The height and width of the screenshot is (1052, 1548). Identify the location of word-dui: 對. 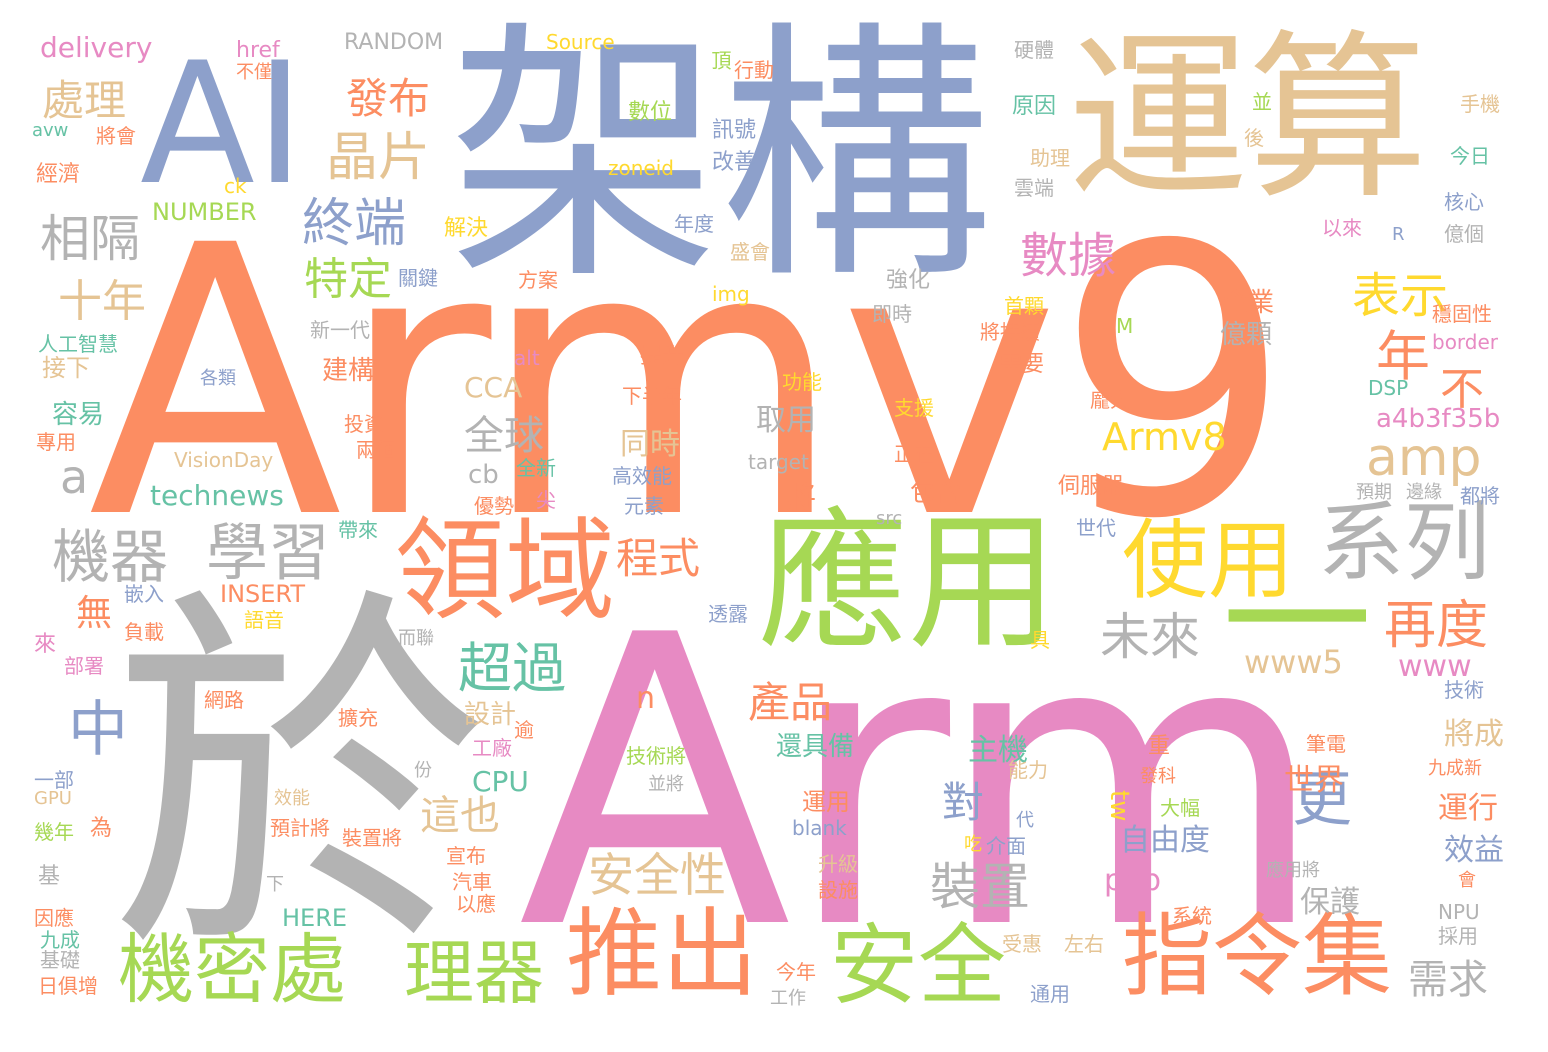
(963, 802).